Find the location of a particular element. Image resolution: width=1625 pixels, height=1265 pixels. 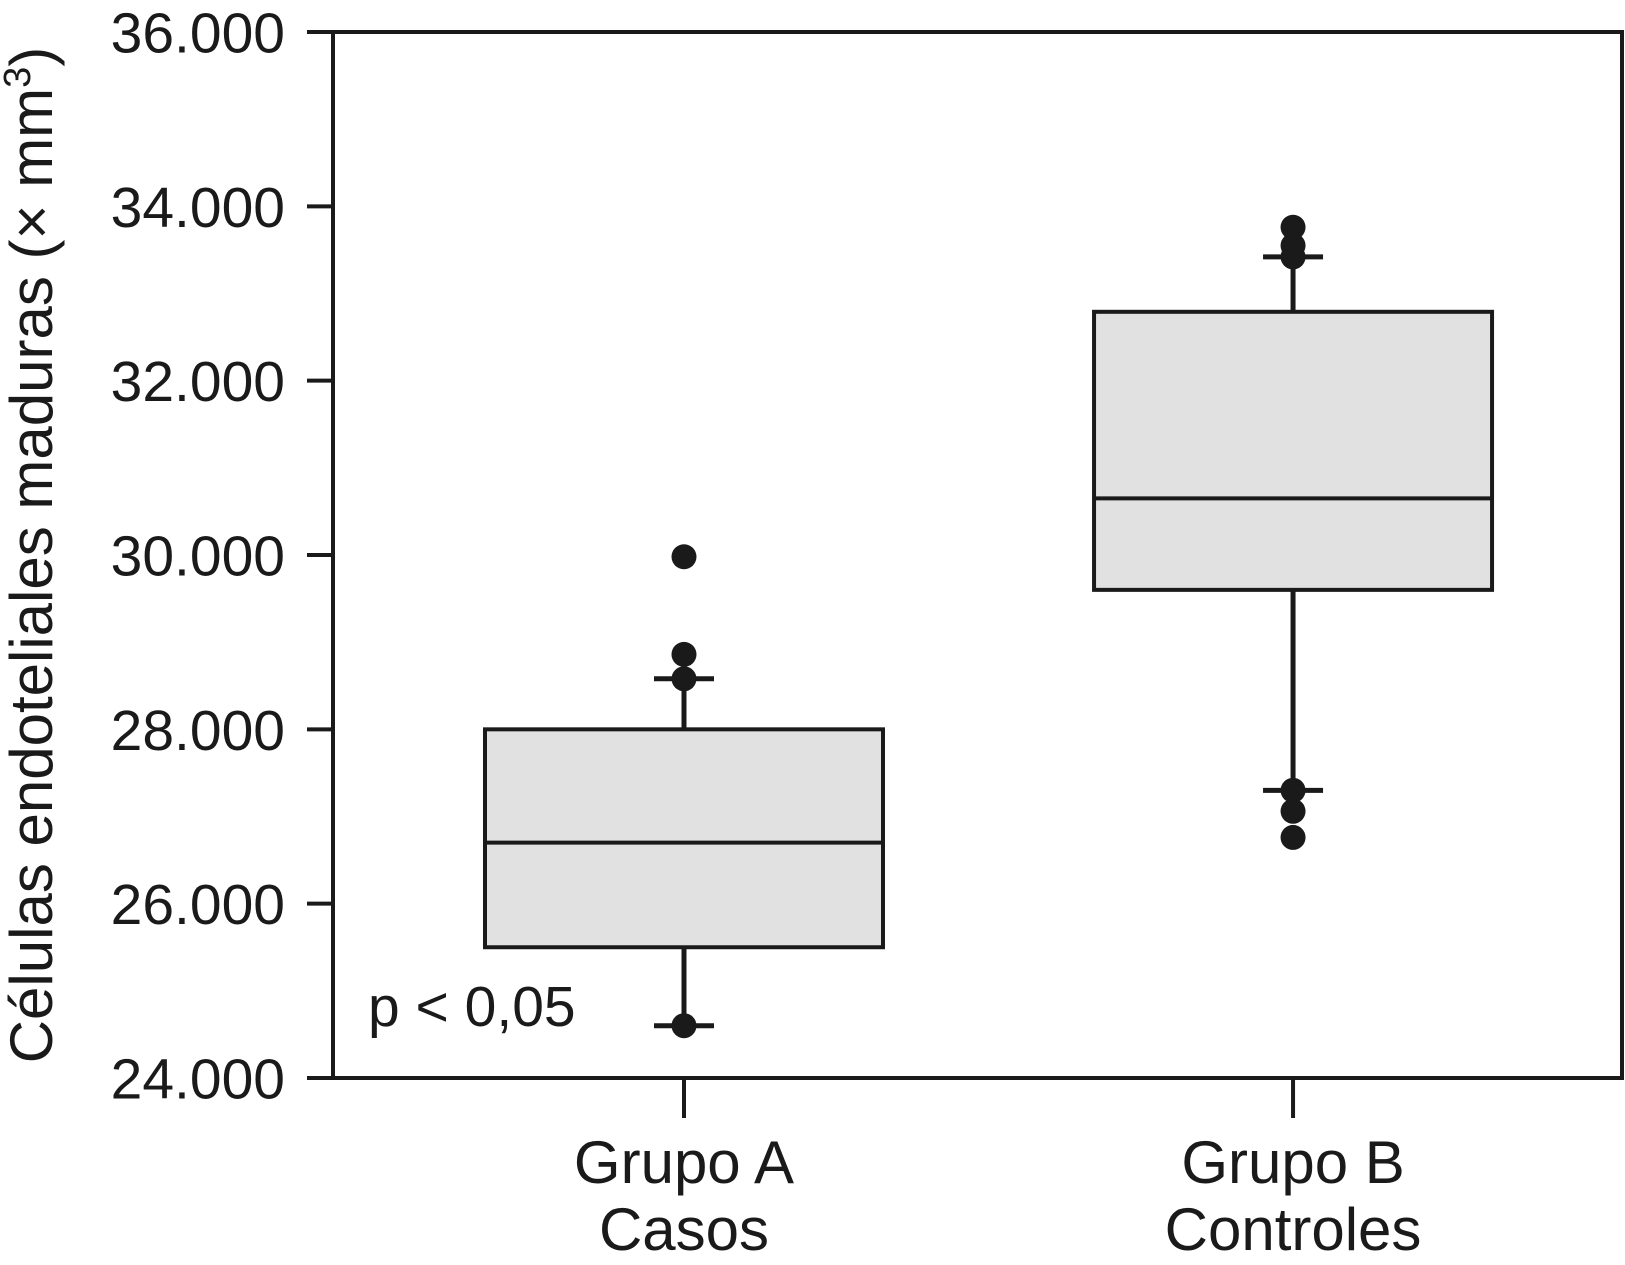

y-tick-label: 34.000 is located at coordinates (198, 208).